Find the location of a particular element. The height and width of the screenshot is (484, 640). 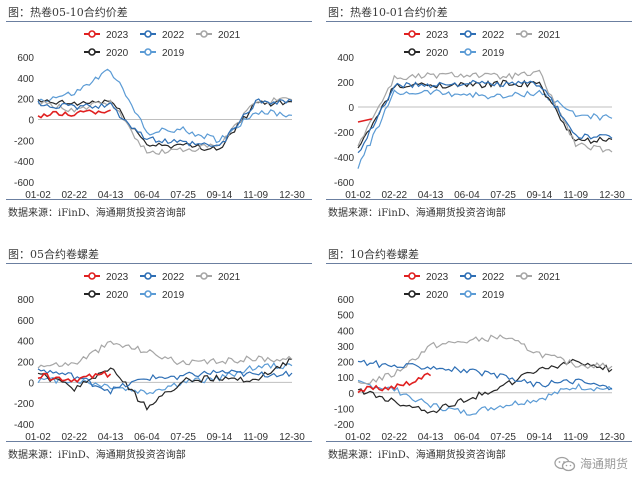

y-tick-label: 800 is located at coordinates (25, 300).